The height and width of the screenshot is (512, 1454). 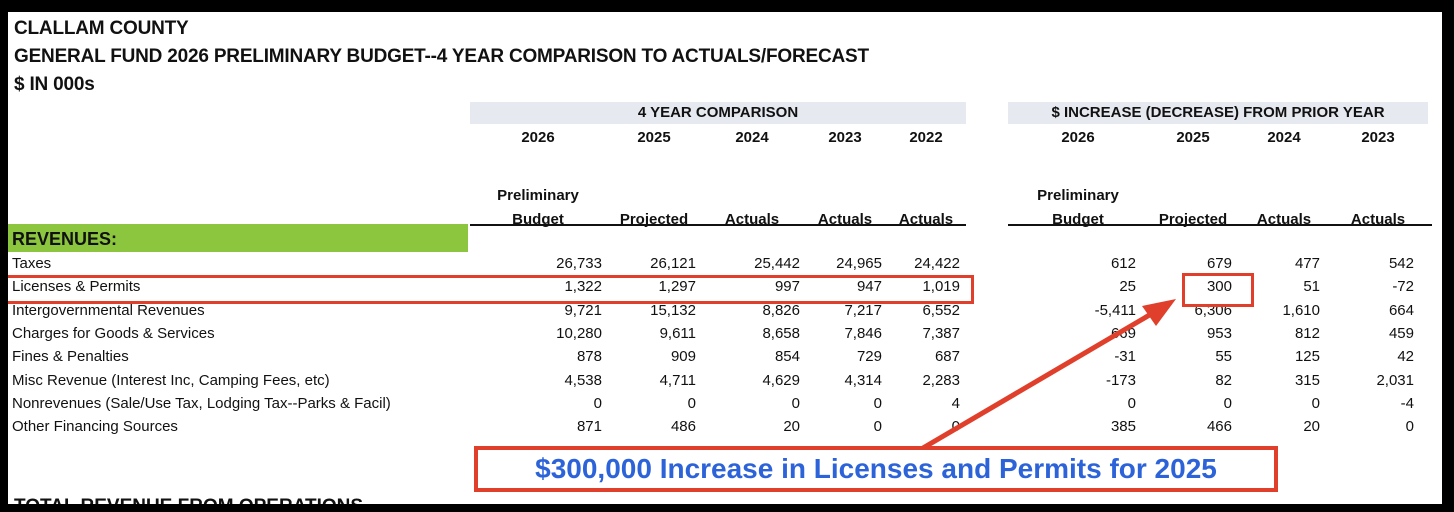 What do you see at coordinates (1115, 310) in the screenshot?
I see `change-cell: -5,411` at bounding box center [1115, 310].